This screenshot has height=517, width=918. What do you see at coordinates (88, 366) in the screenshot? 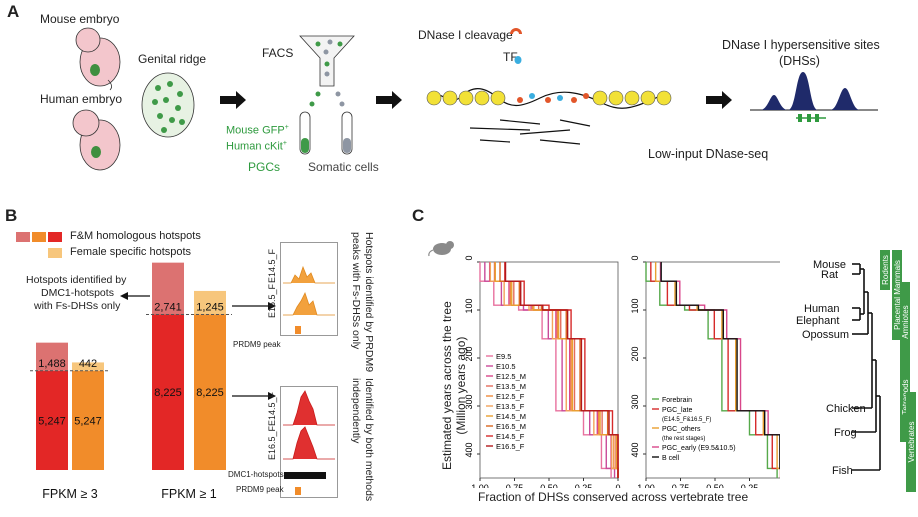
I see `bar-female-top` at bounding box center [88, 366].